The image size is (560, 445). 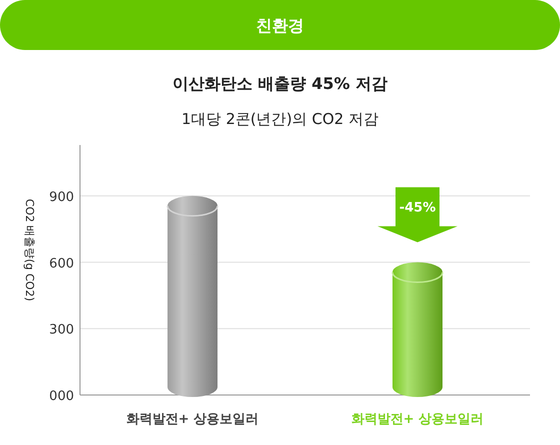 What do you see at coordinates (61, 330) in the screenshot?
I see `y-tick-label: 300` at bounding box center [61, 330].